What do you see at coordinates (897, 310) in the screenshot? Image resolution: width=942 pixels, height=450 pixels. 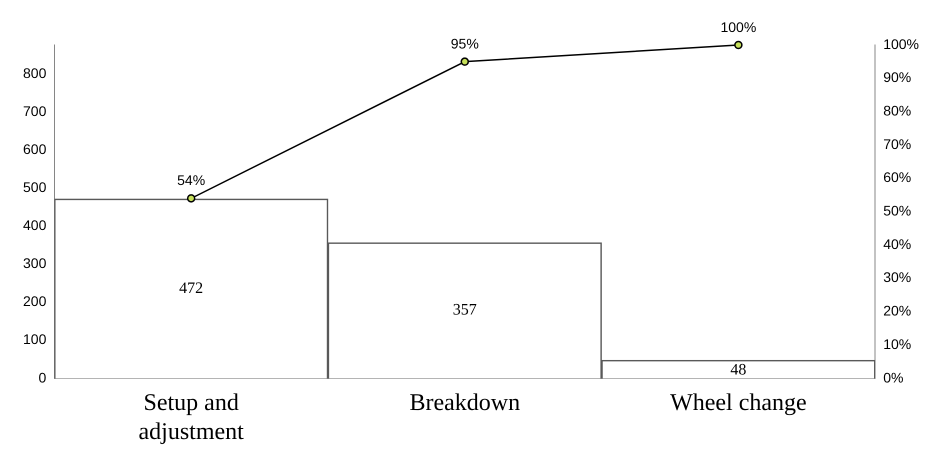 I see `y2-tick-label: 20%` at bounding box center [897, 310].